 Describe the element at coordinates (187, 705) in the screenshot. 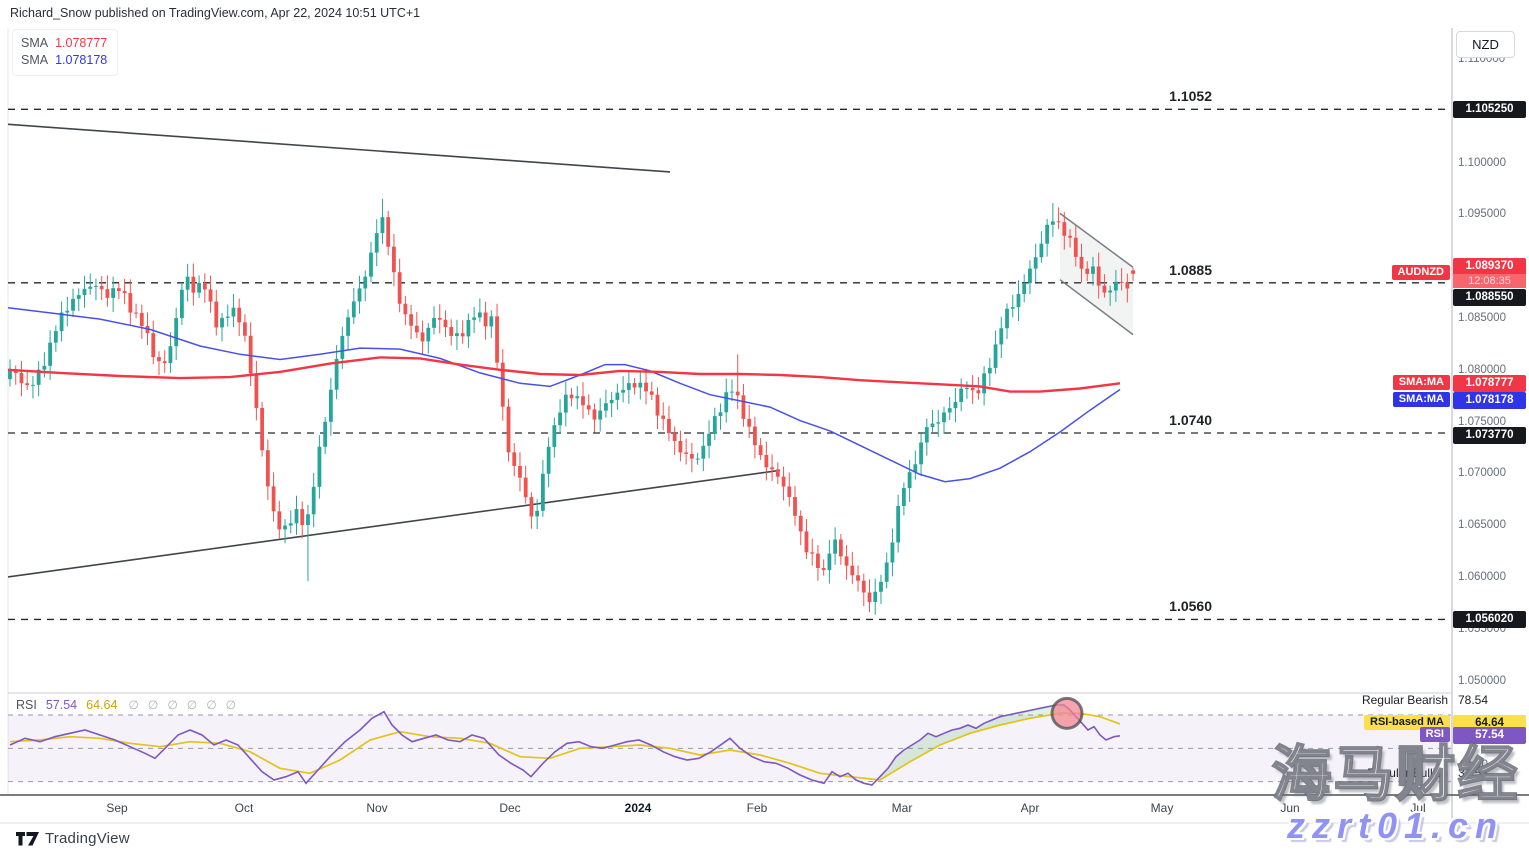

I see `rsi-empty-values: ∅∅∅∅∅∅` at that location.